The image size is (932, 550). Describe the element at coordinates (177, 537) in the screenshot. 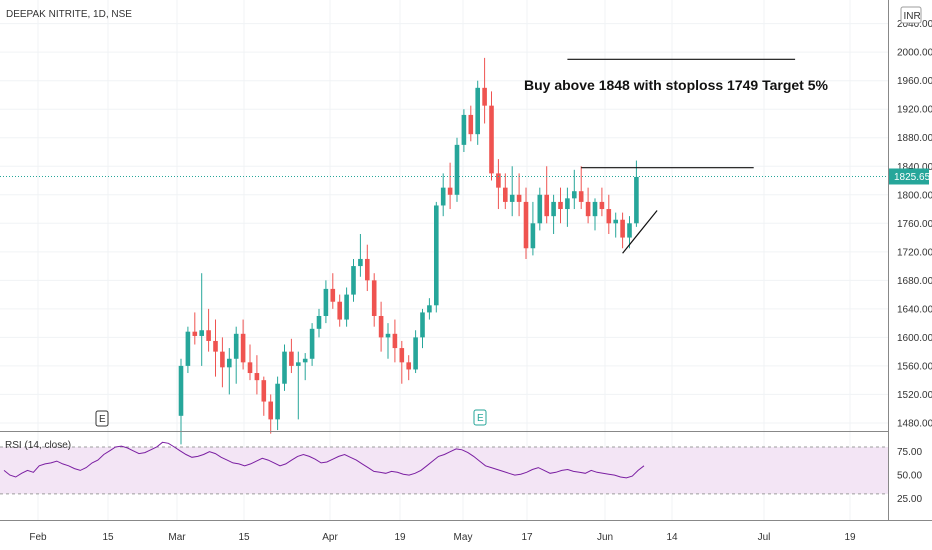

I see `time-tick-label: Mar` at that location.